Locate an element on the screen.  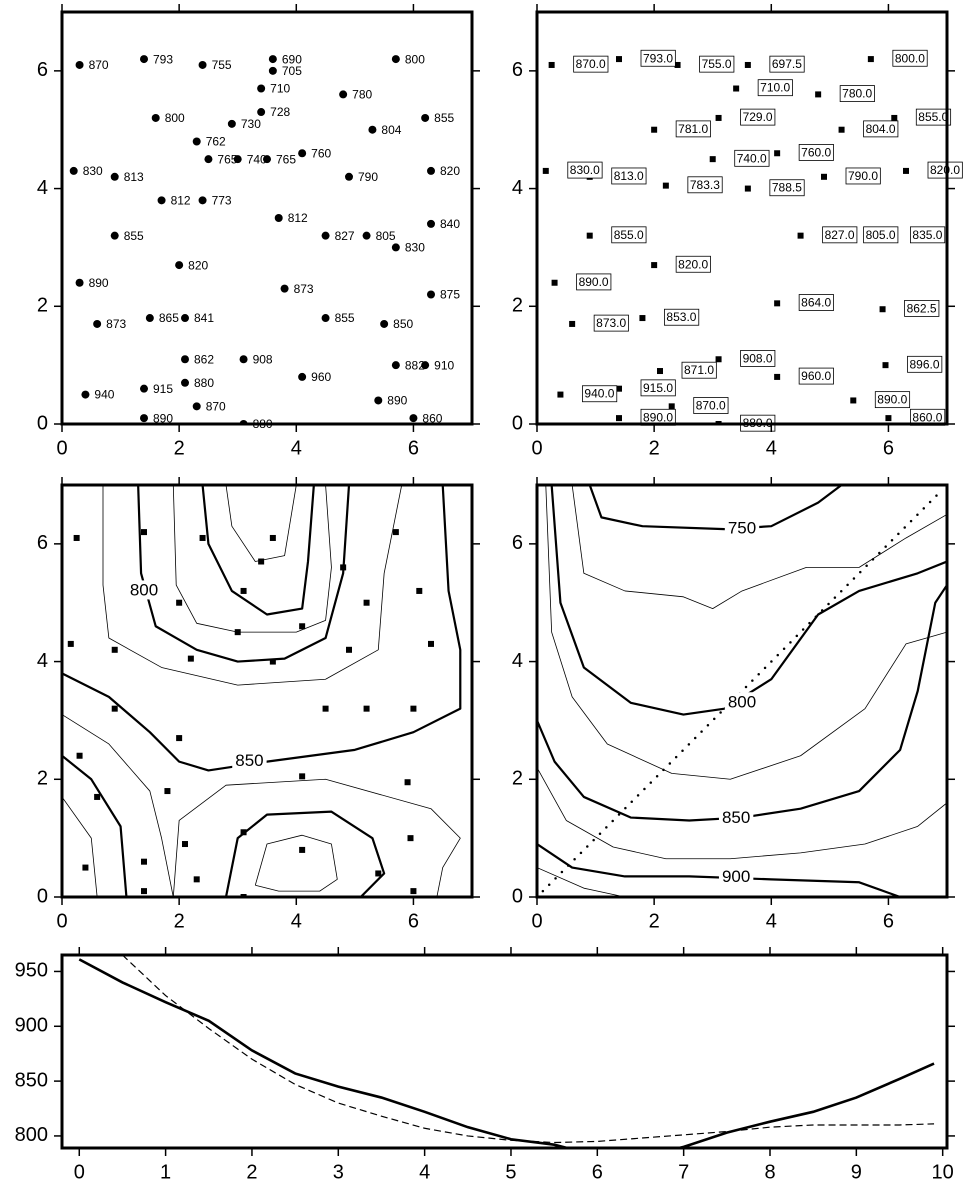
labels: 800 850 is located at coordinates (196, 675).